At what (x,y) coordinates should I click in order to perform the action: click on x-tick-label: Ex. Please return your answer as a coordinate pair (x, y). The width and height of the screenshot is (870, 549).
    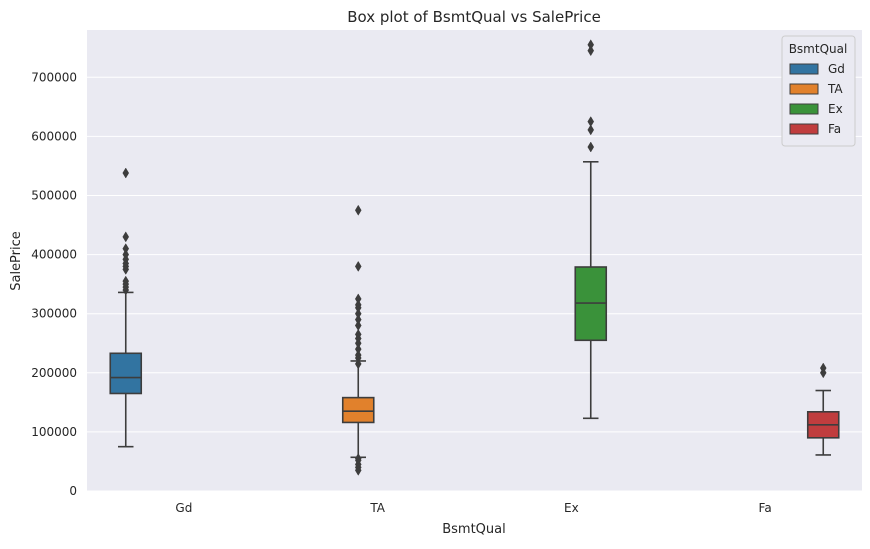
    Looking at the image, I should click on (571, 508).